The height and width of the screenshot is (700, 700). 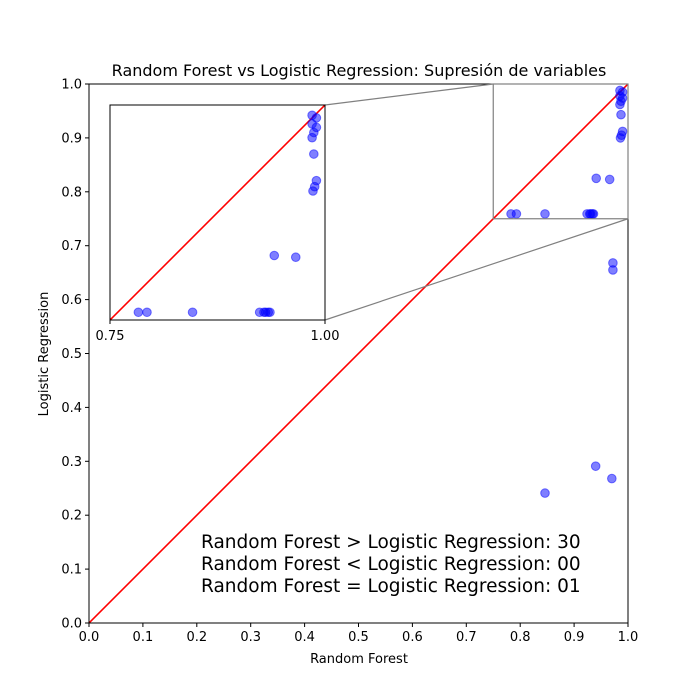 I want to click on zoom-region-box, so click(x=560, y=151).